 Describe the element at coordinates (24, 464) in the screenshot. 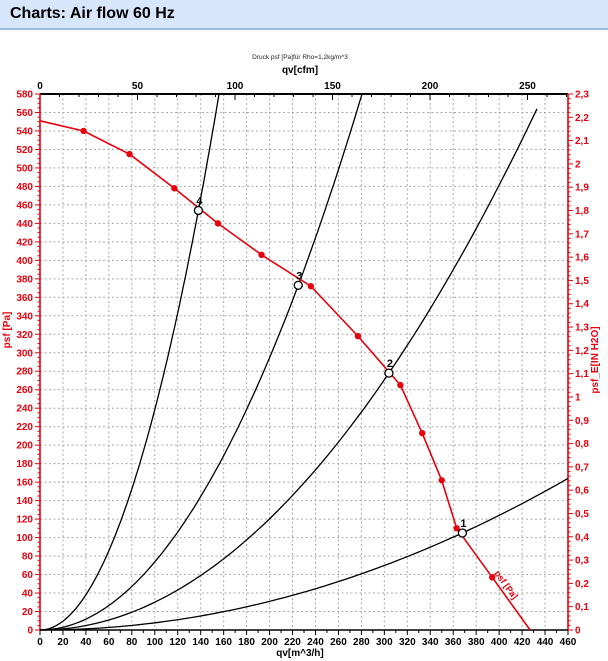

I see `left-tick-label: 180` at that location.